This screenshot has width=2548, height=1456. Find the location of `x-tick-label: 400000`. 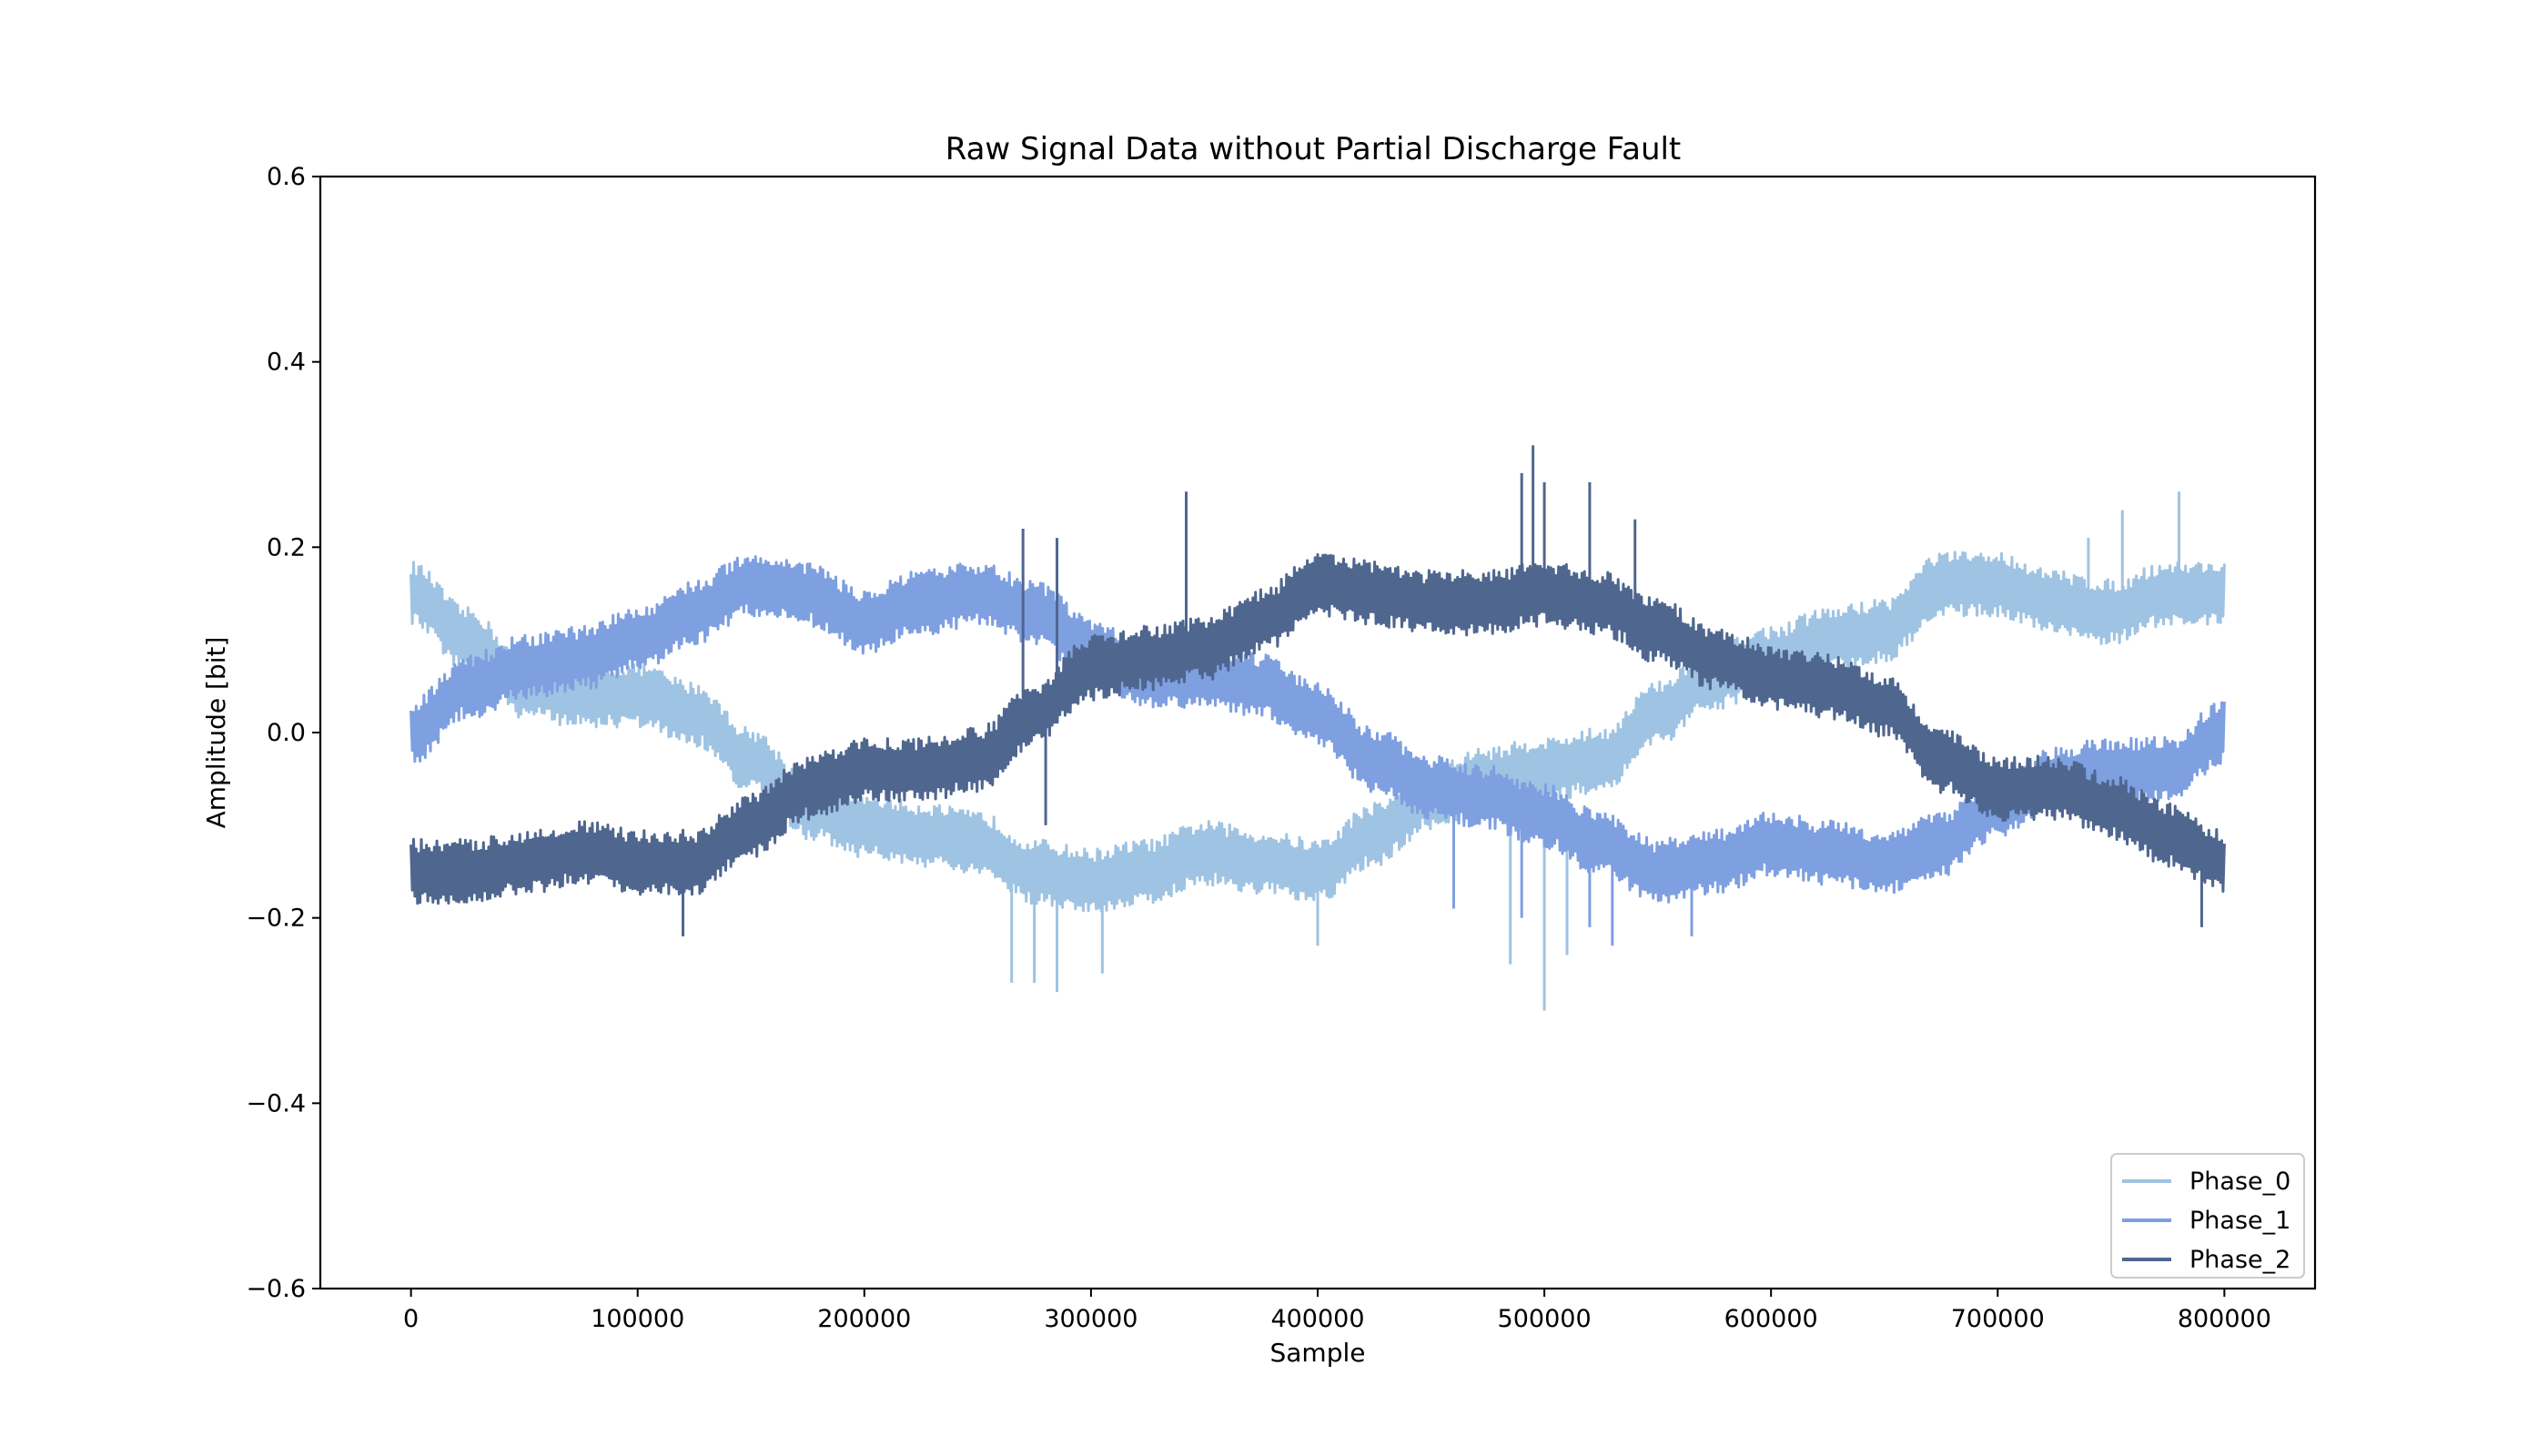

x-tick-label: 400000 is located at coordinates (1317, 1319).